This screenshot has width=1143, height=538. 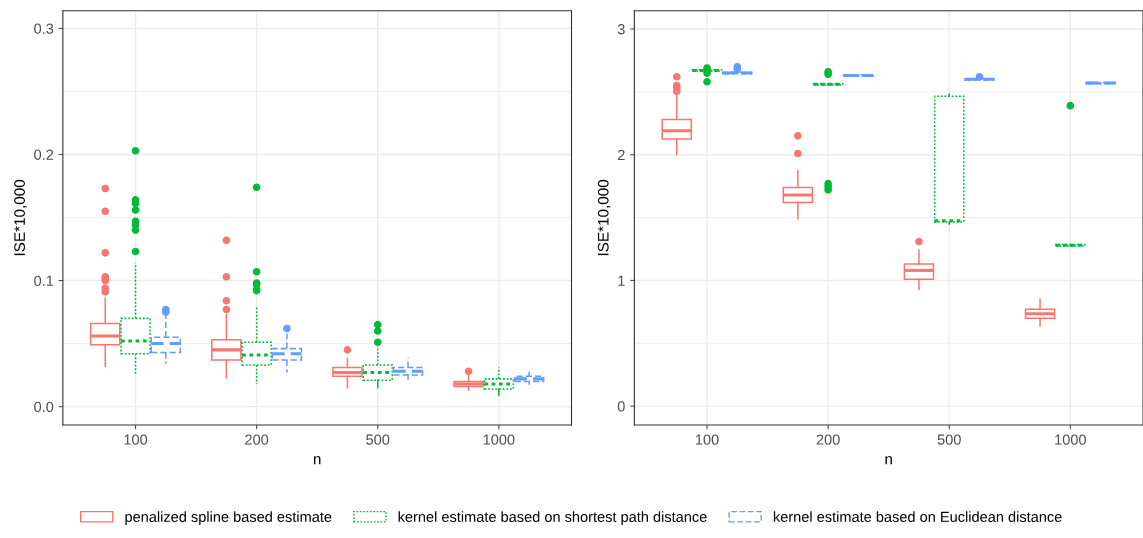 What do you see at coordinates (44, 407) in the screenshot?
I see `y-tick-label: 0.0` at bounding box center [44, 407].